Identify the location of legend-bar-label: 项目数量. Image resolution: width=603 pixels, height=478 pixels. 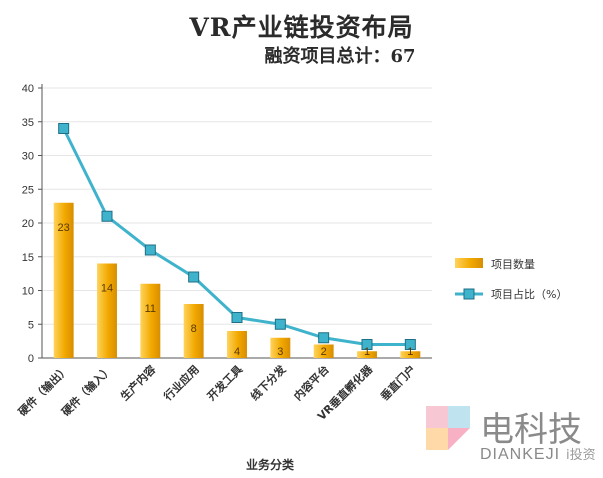
(513, 264).